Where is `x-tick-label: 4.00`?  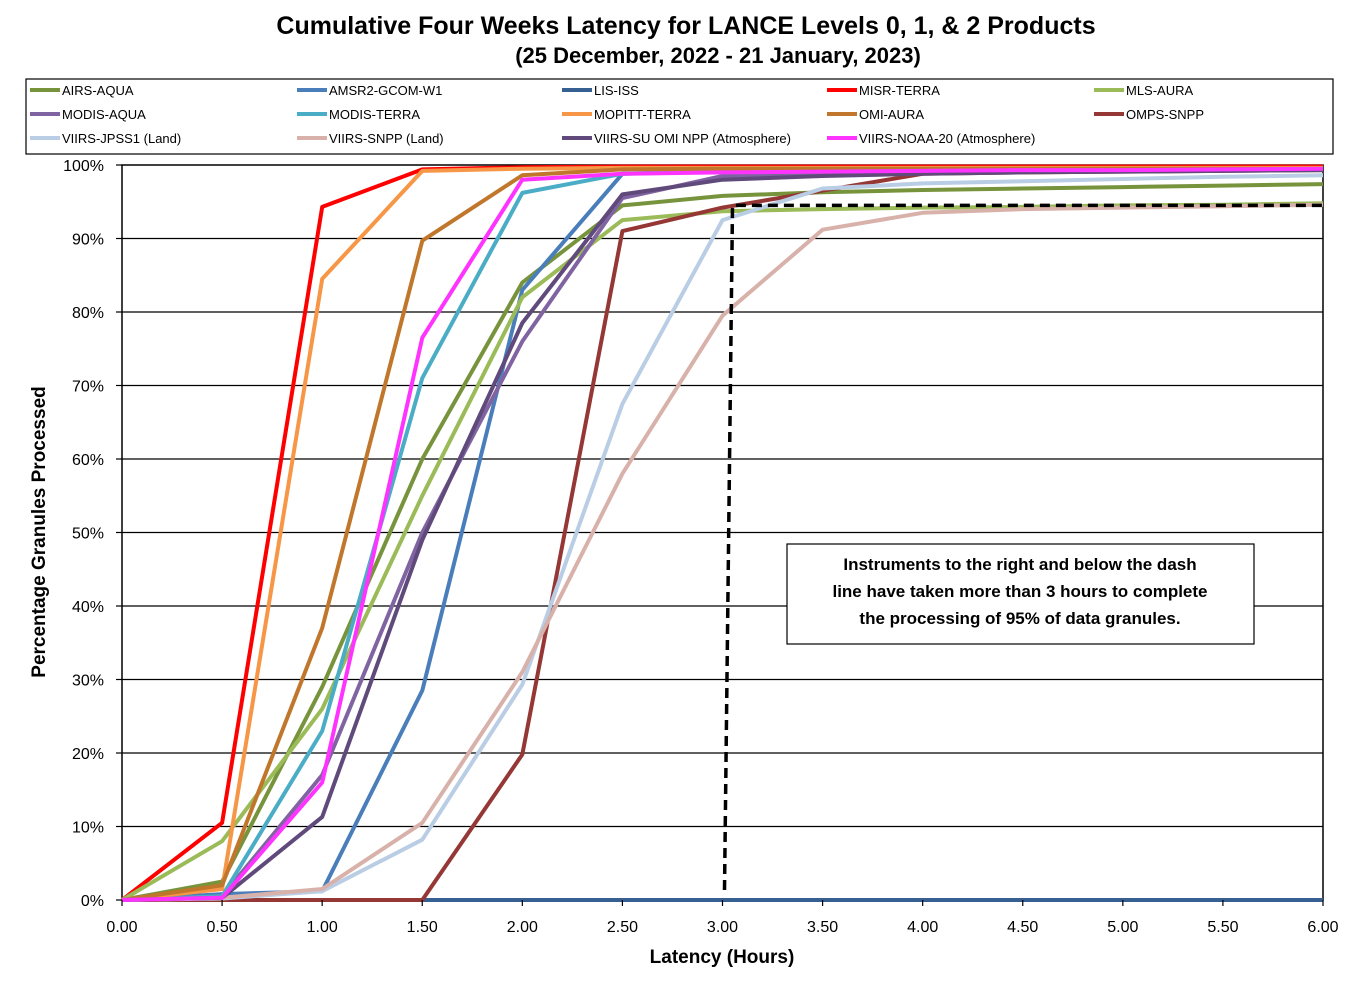 x-tick-label: 4.00 is located at coordinates (922, 927).